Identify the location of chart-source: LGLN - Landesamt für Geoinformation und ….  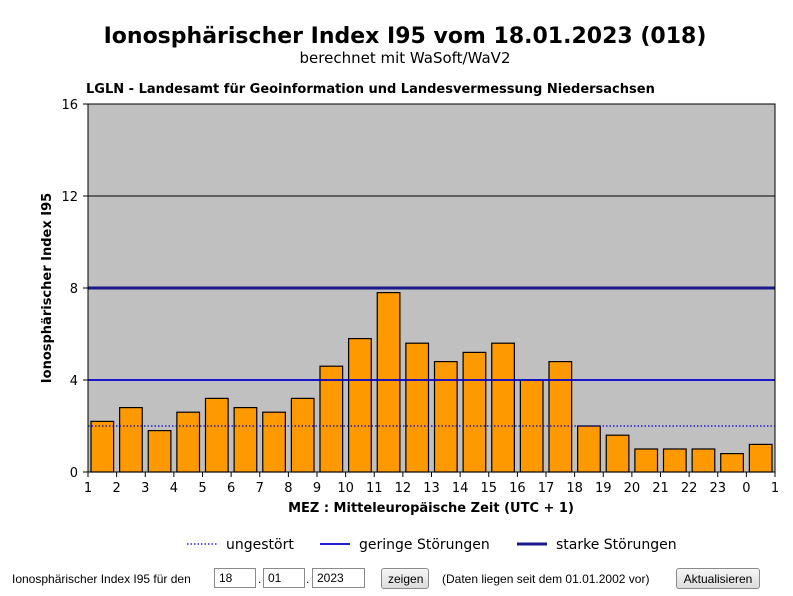
(370, 89).